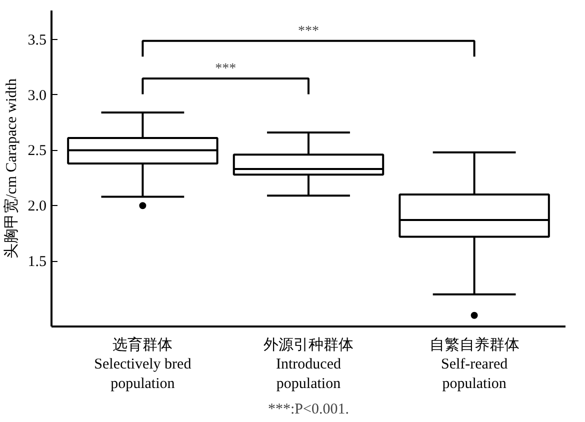  Describe the element at coordinates (143, 364) in the screenshot. I see `x-tick-label: 选育群体 Selectively bred population` at that location.